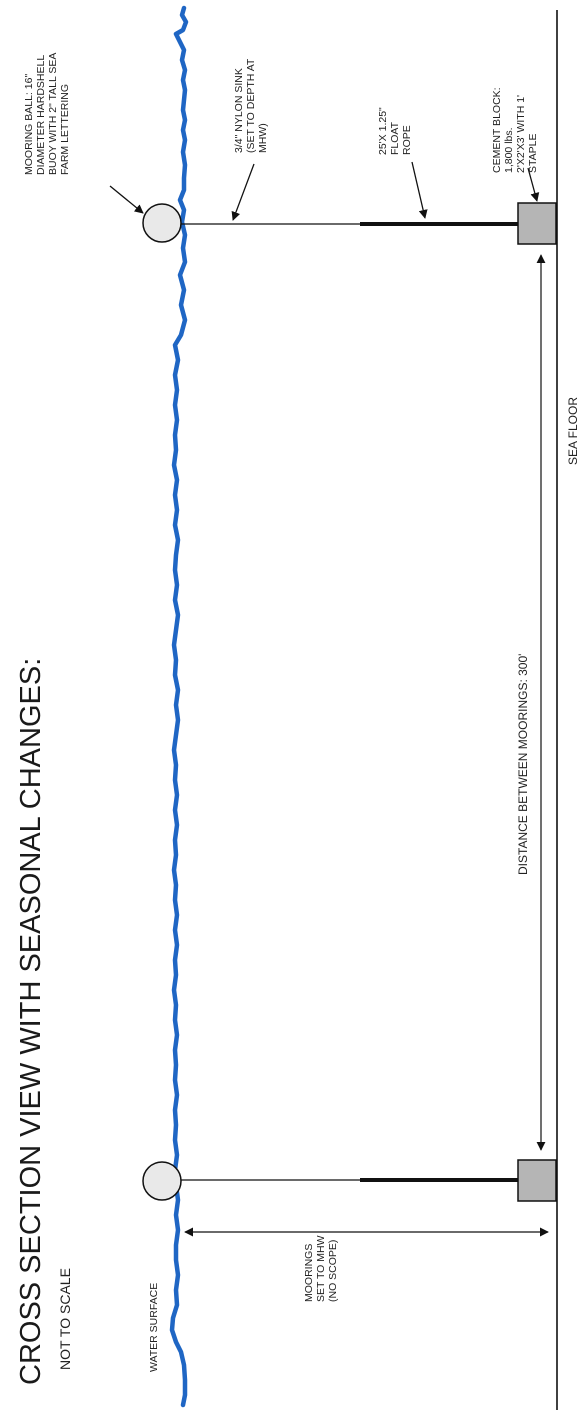  Describe the element at coordinates (395, 129) in the screenshot. I see `float-rope-label: 25'X 1.25" FLOAT ROPE` at that location.